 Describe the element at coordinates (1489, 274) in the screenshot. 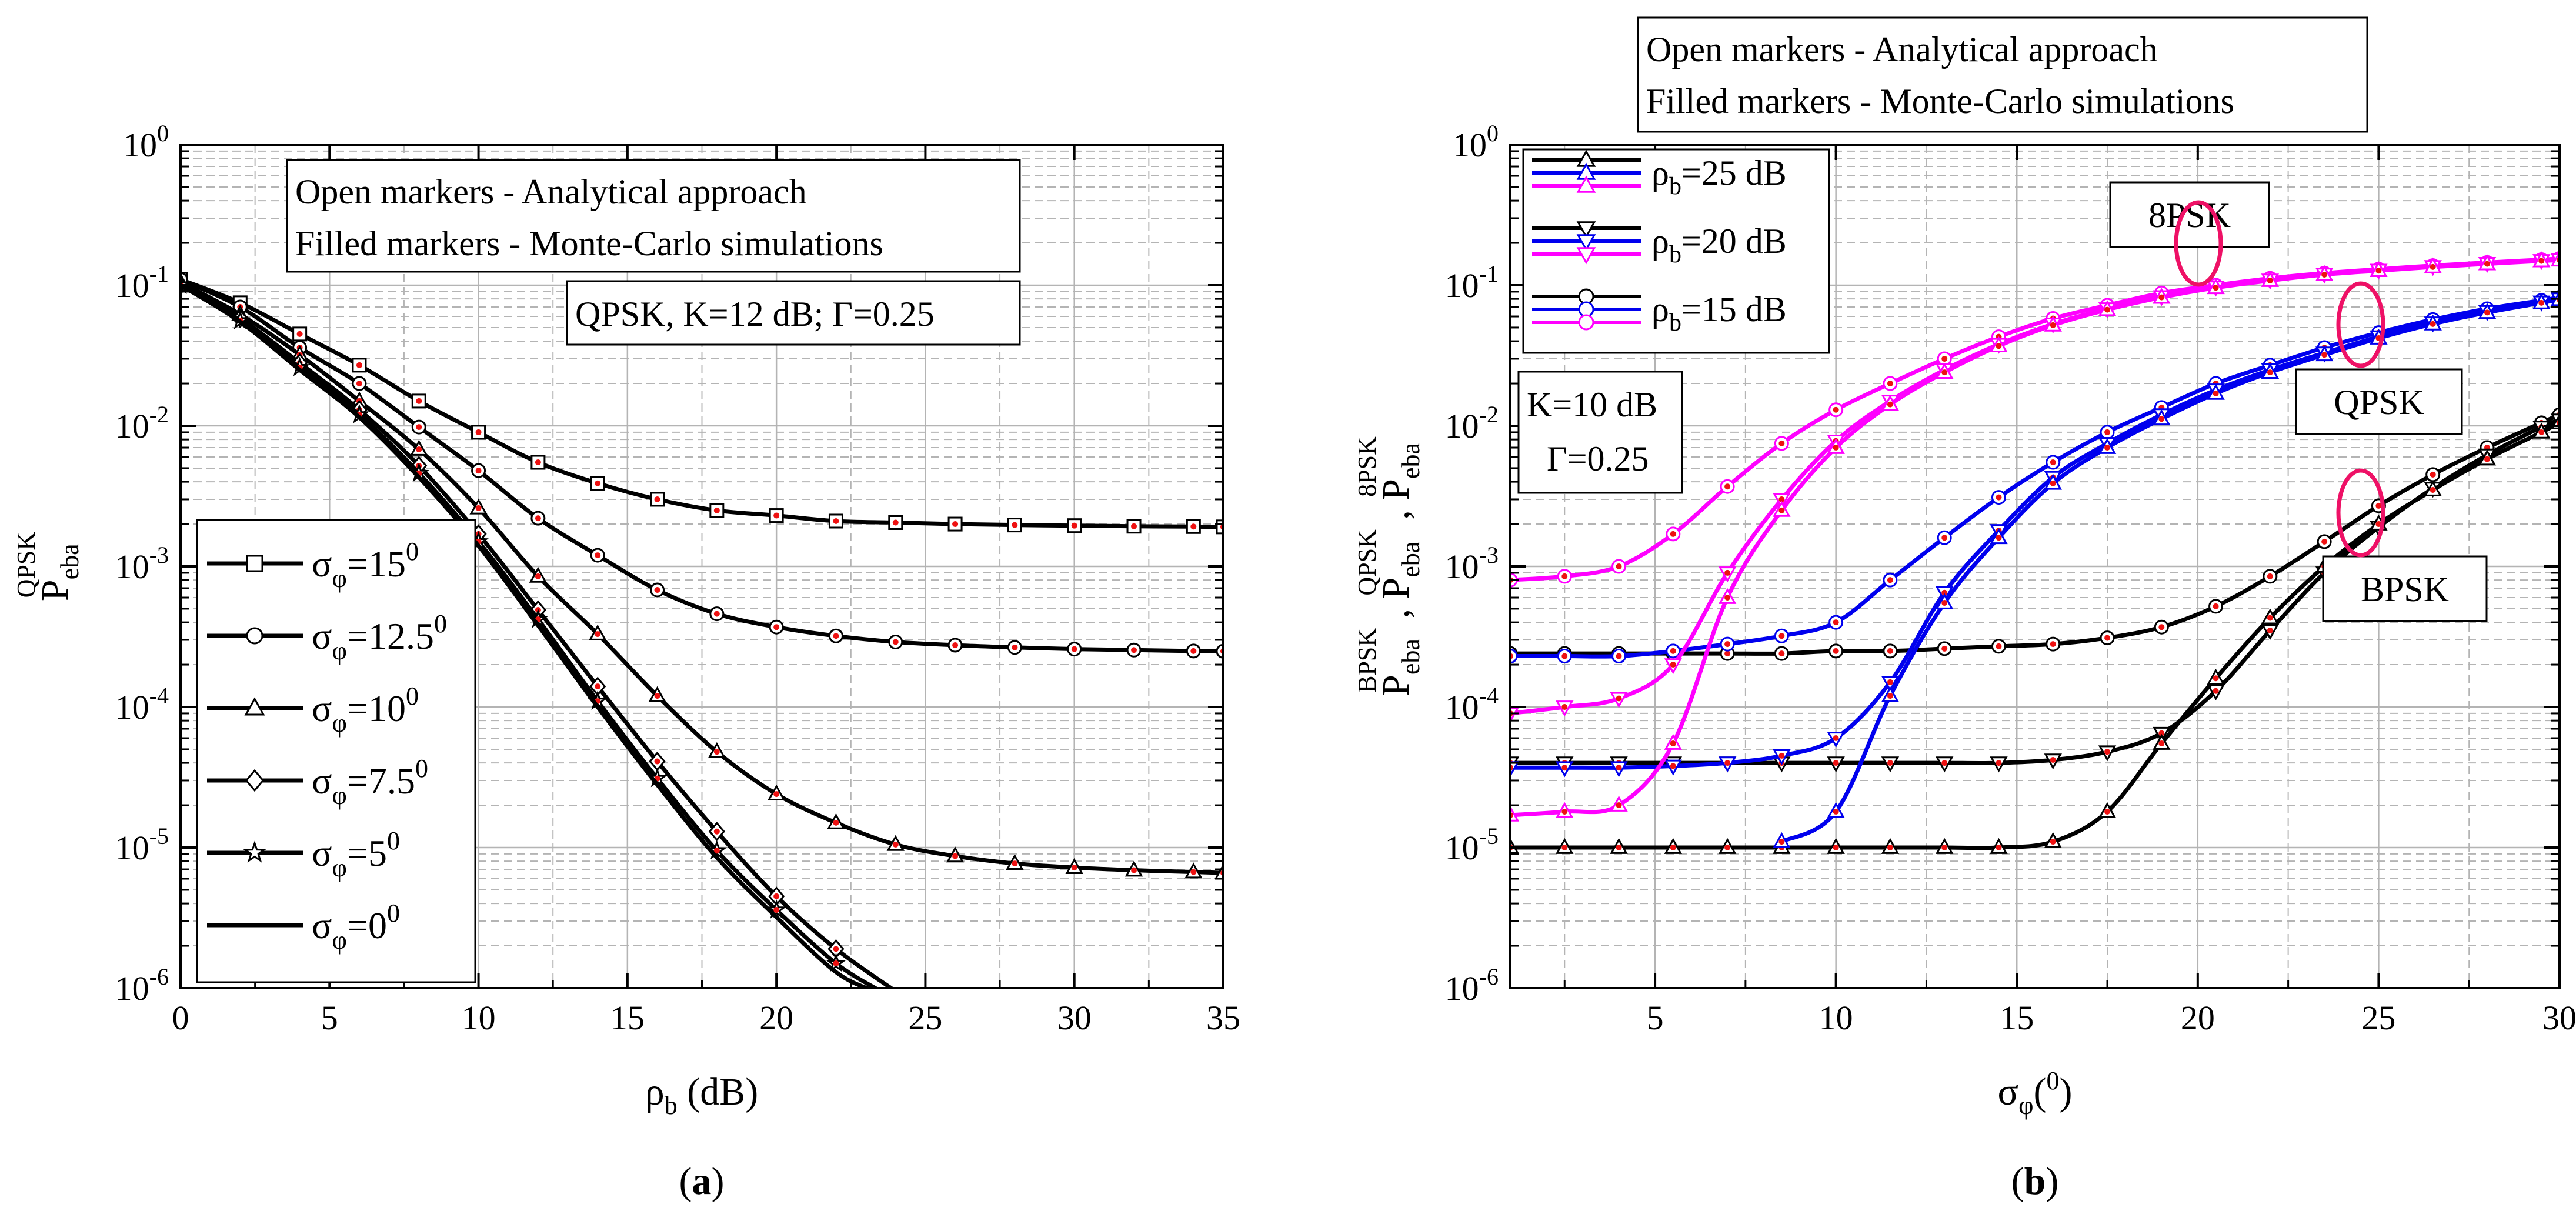

I see `panel-b-y-tick-exp: -1` at that location.